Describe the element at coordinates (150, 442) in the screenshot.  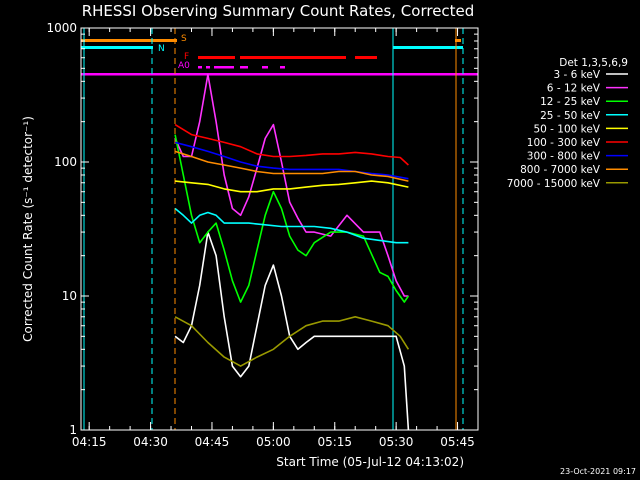
I see `x-tick-label: 04:30` at that location.